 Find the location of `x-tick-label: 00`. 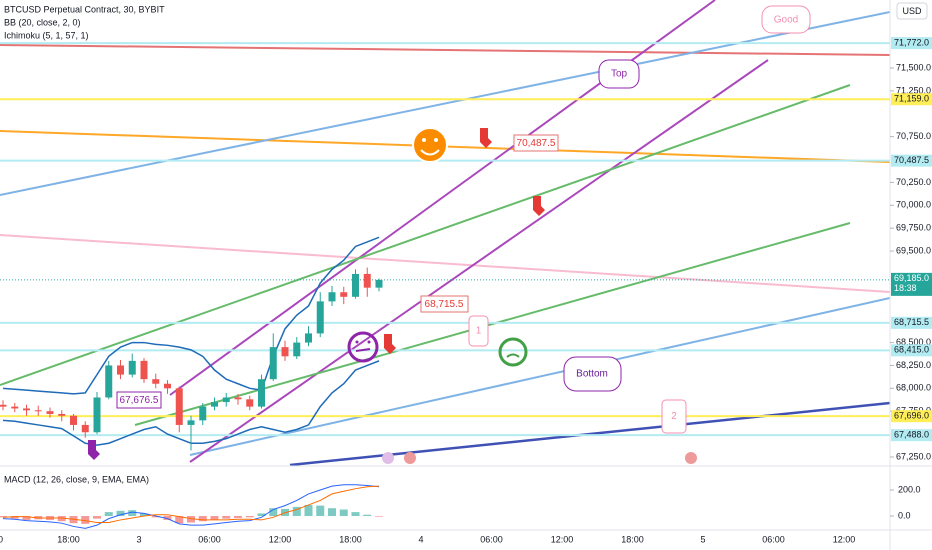

x-tick-label: 00 is located at coordinates (1, 539).